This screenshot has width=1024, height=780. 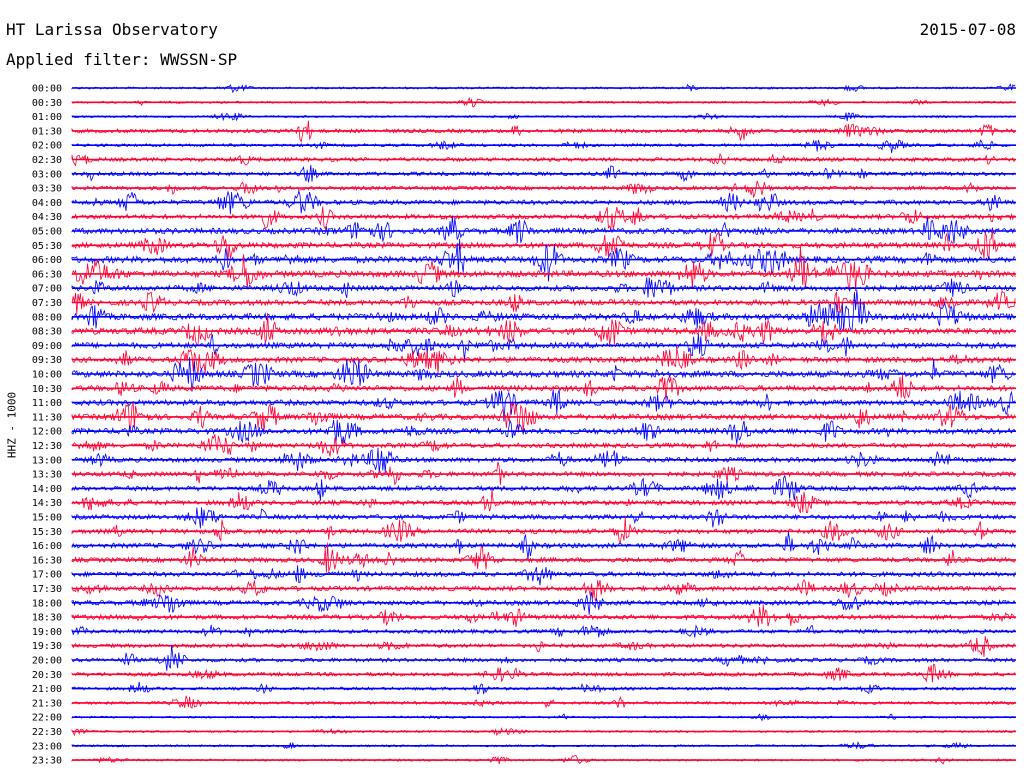 I want to click on trace-row-1100: 11:00, so click(x=524, y=405).